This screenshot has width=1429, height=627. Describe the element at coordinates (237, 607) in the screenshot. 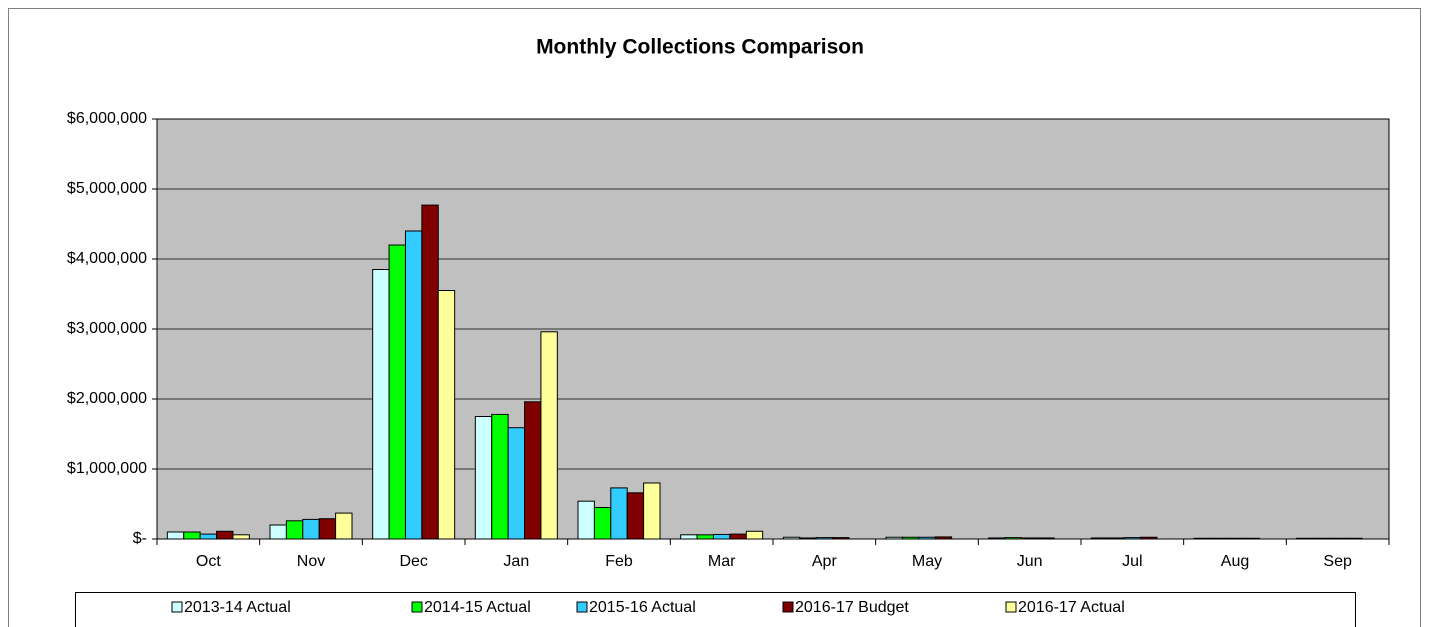

I see `legend-label: 2013-14 Actual` at that location.